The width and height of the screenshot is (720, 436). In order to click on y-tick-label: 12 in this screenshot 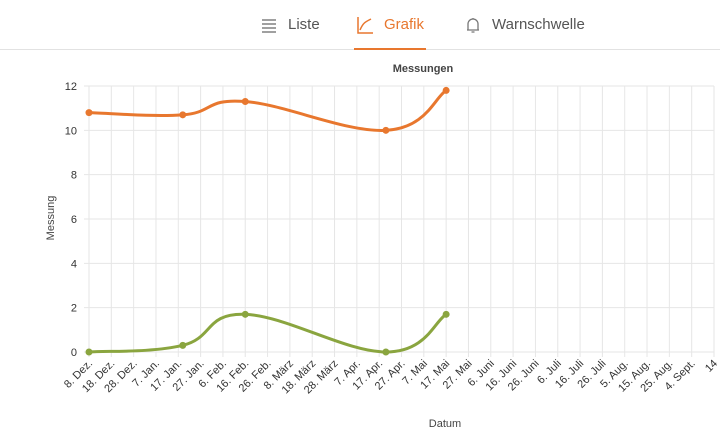, I will do `click(71, 87)`.